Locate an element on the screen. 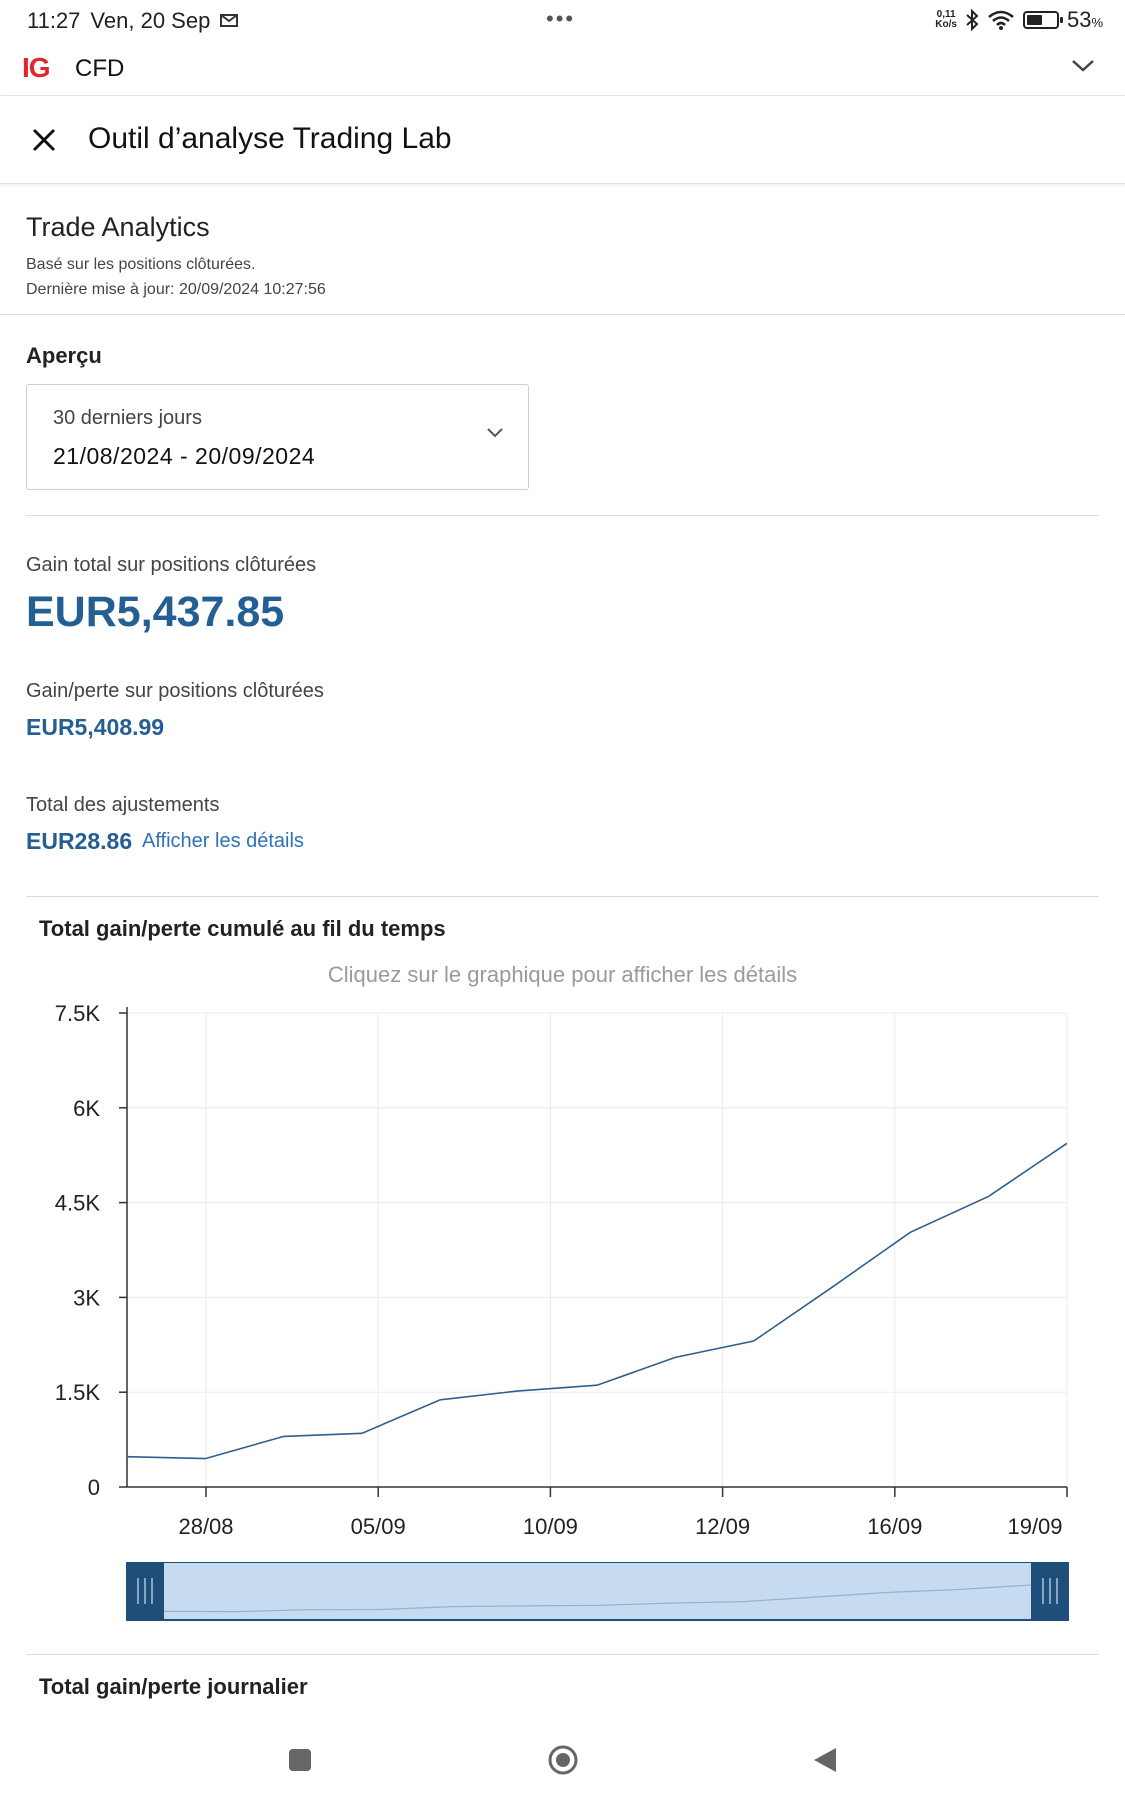 This screenshot has height=1800, width=1125. navigation-bar is located at coordinates (562, 1763).